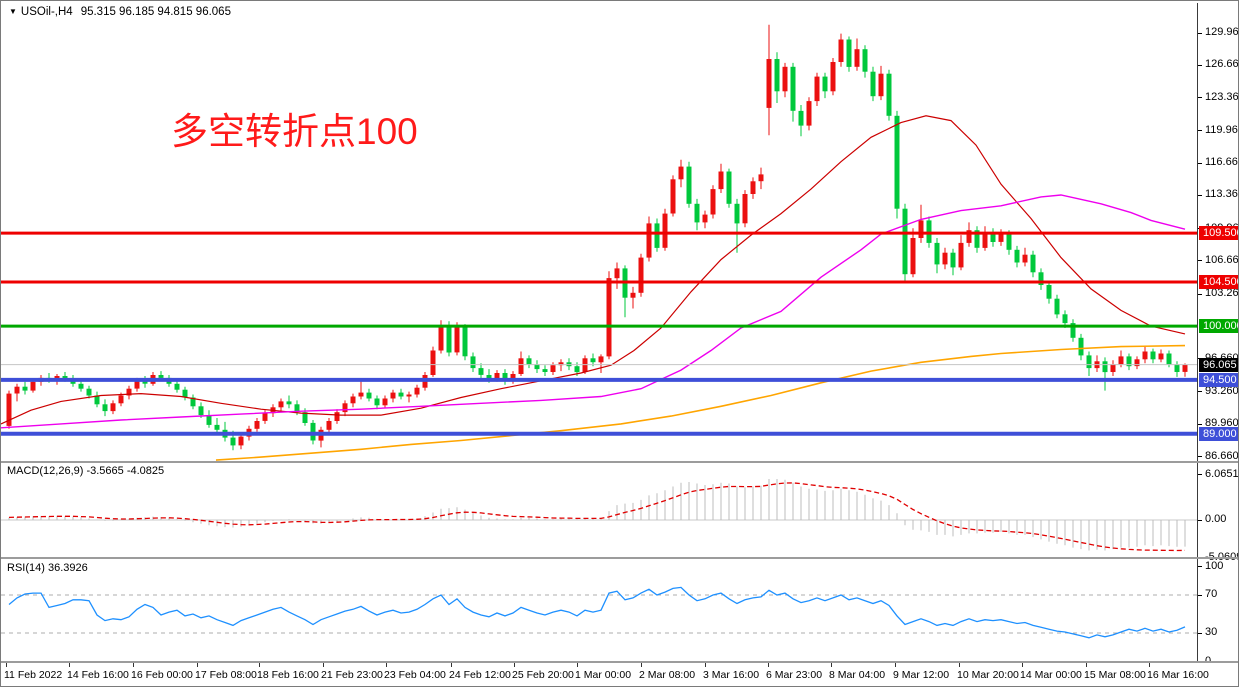 Image resolution: width=1239 pixels, height=687 pixels. Describe the element at coordinates (1221, 162) in the screenshot. I see `price-axis-label: 116.660` at that location.